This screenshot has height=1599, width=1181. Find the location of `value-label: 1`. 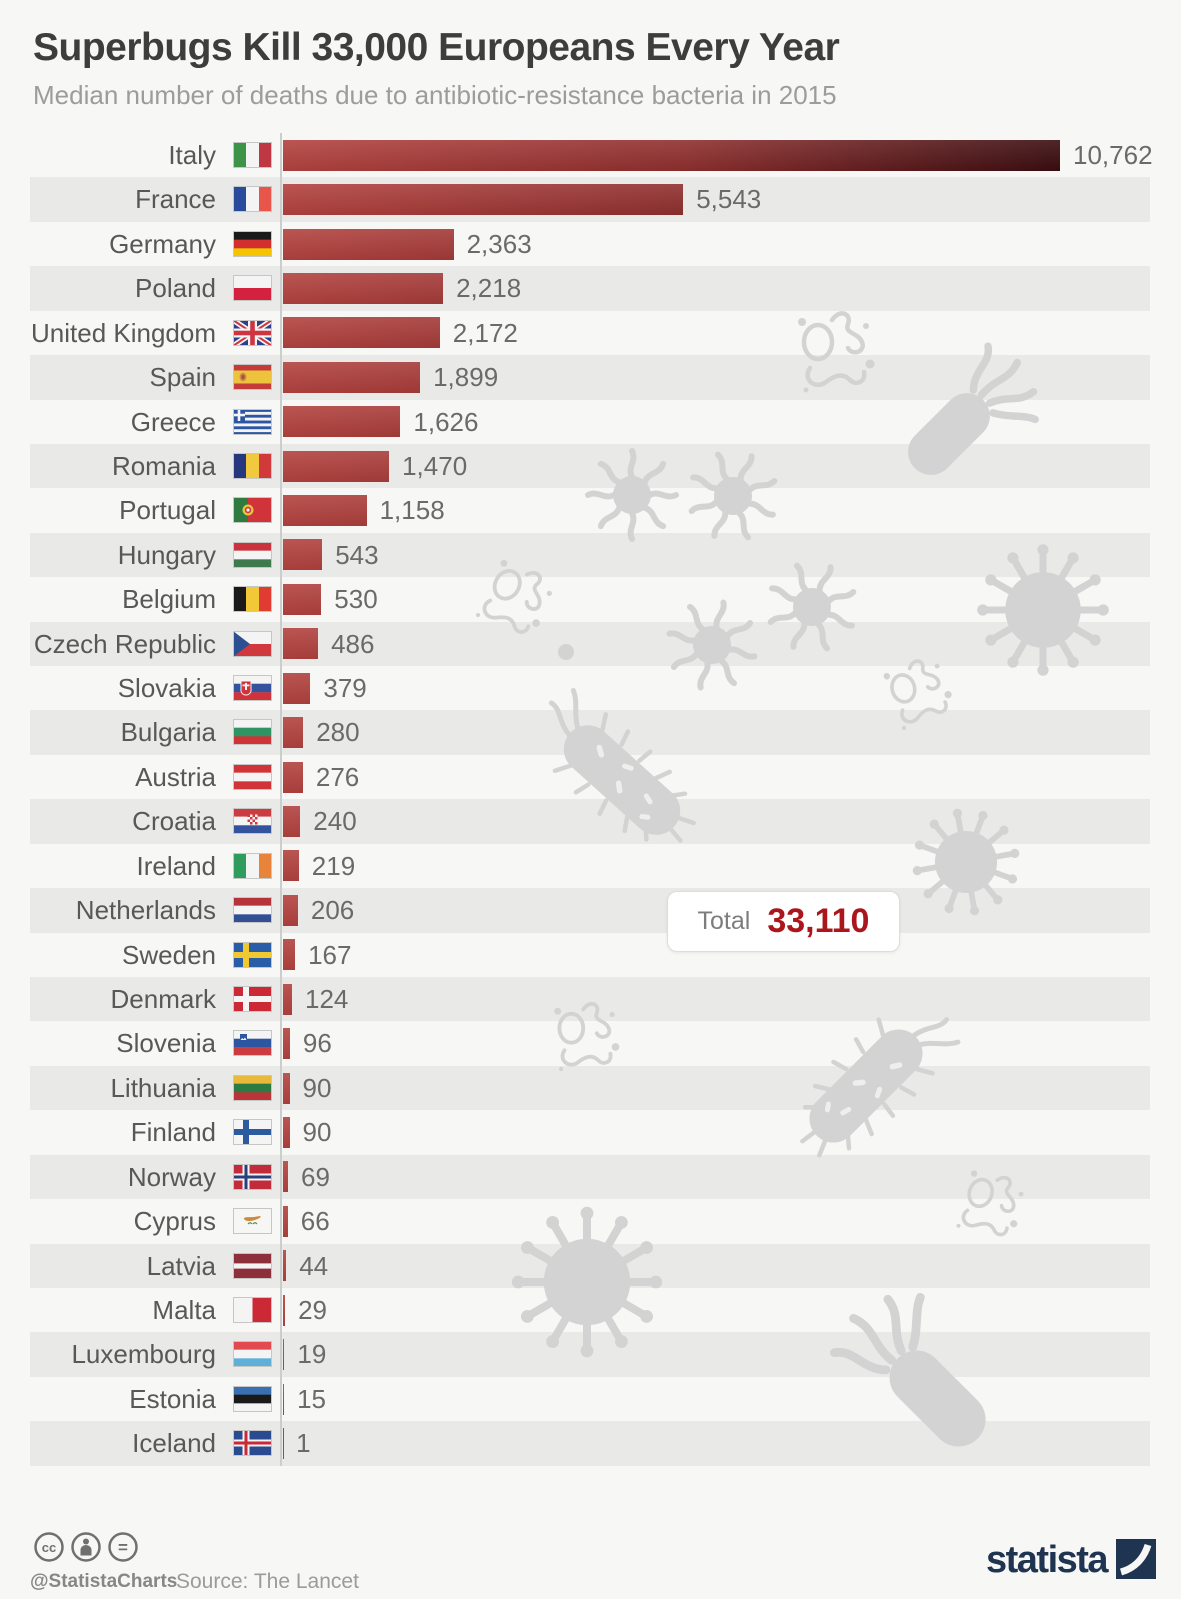

value-label: 1 is located at coordinates (303, 1443).